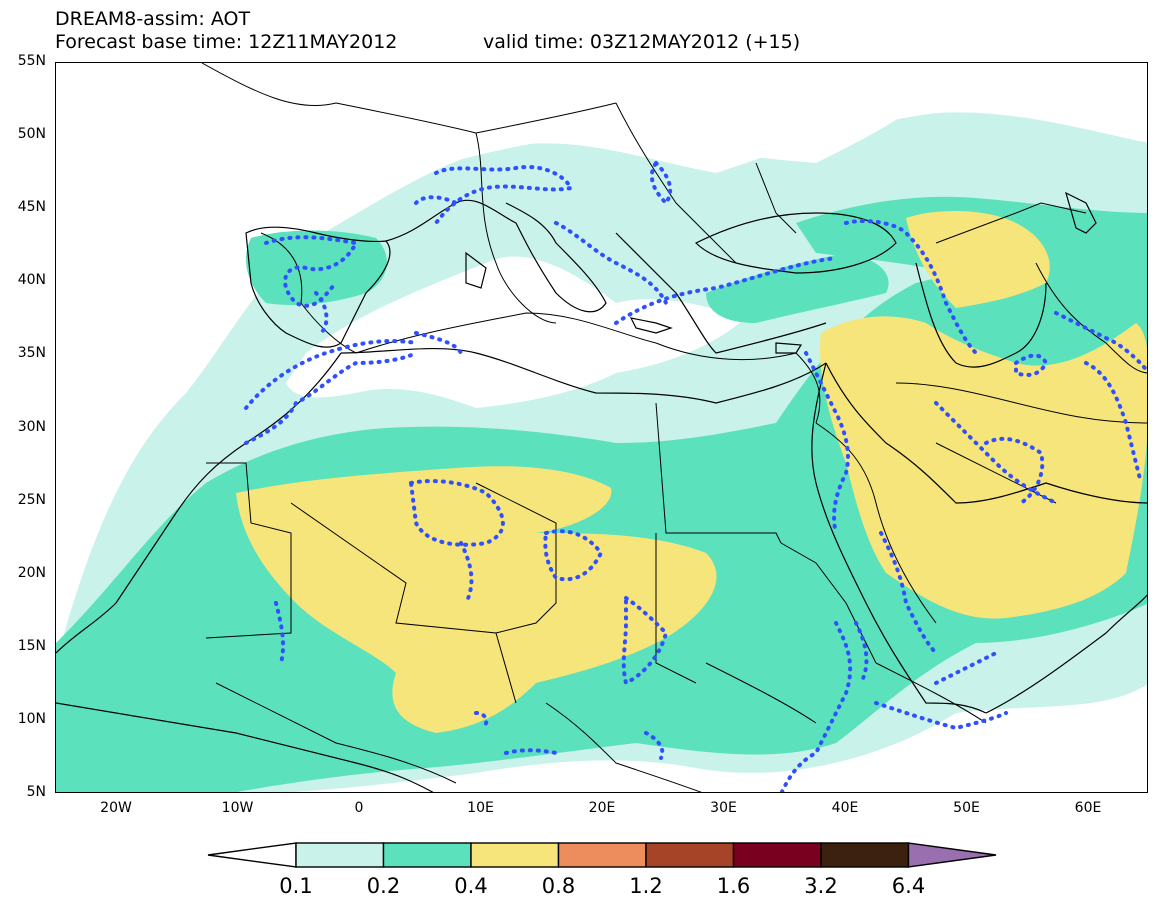 This screenshot has width=1165, height=905. I want to click on lon-tick-label: 20W, so click(116, 808).